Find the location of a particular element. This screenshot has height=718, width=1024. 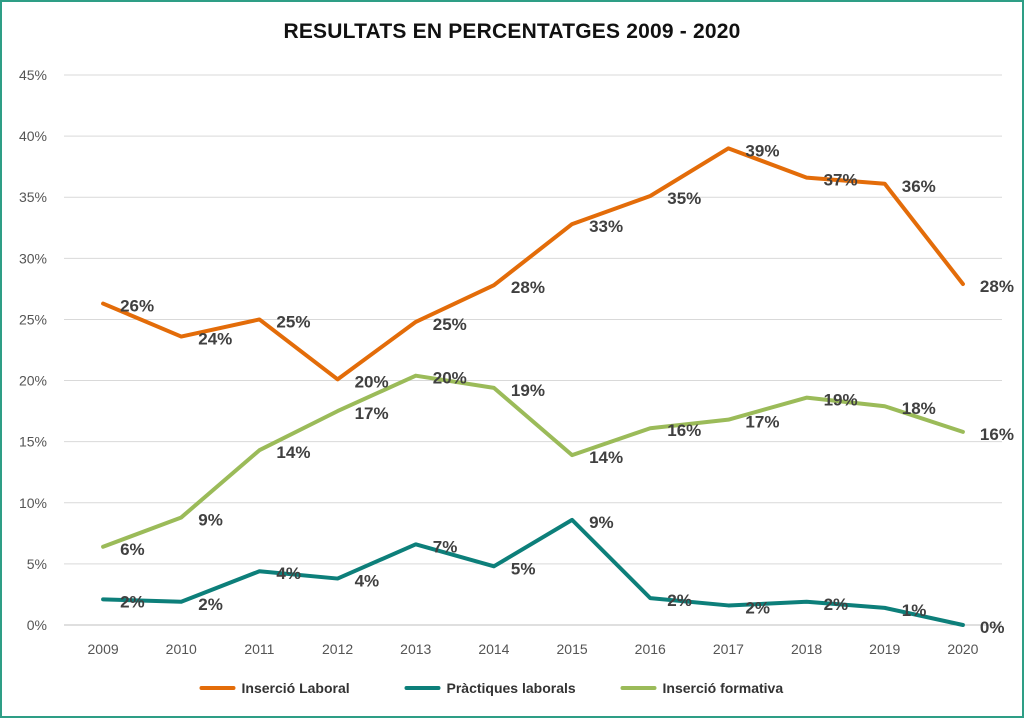

x-tick-label: 2016 is located at coordinates (650, 649).